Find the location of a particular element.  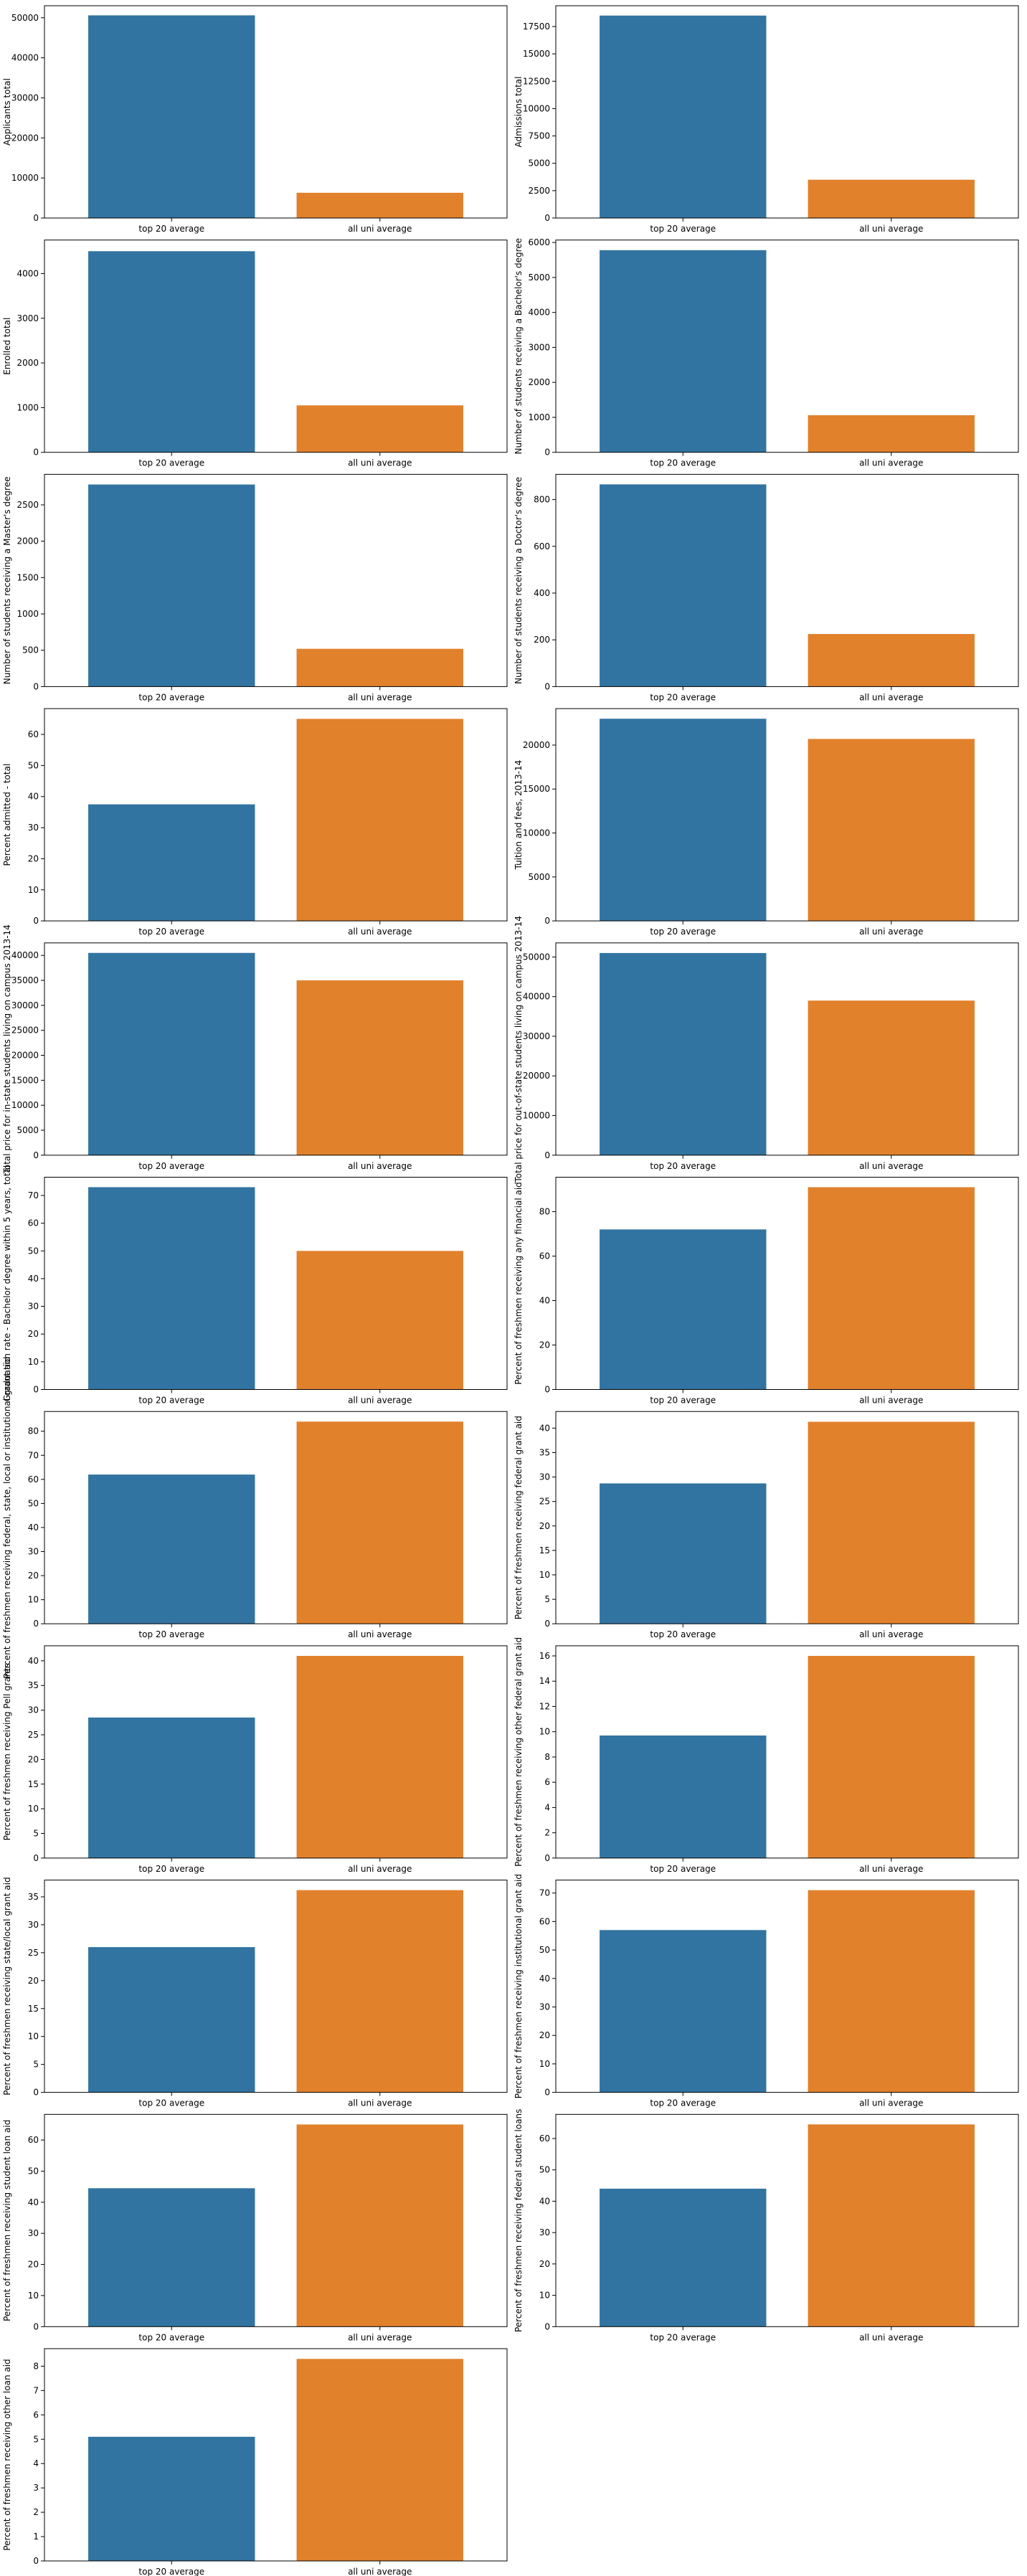

y-tick-label: 12500 is located at coordinates (537, 81).